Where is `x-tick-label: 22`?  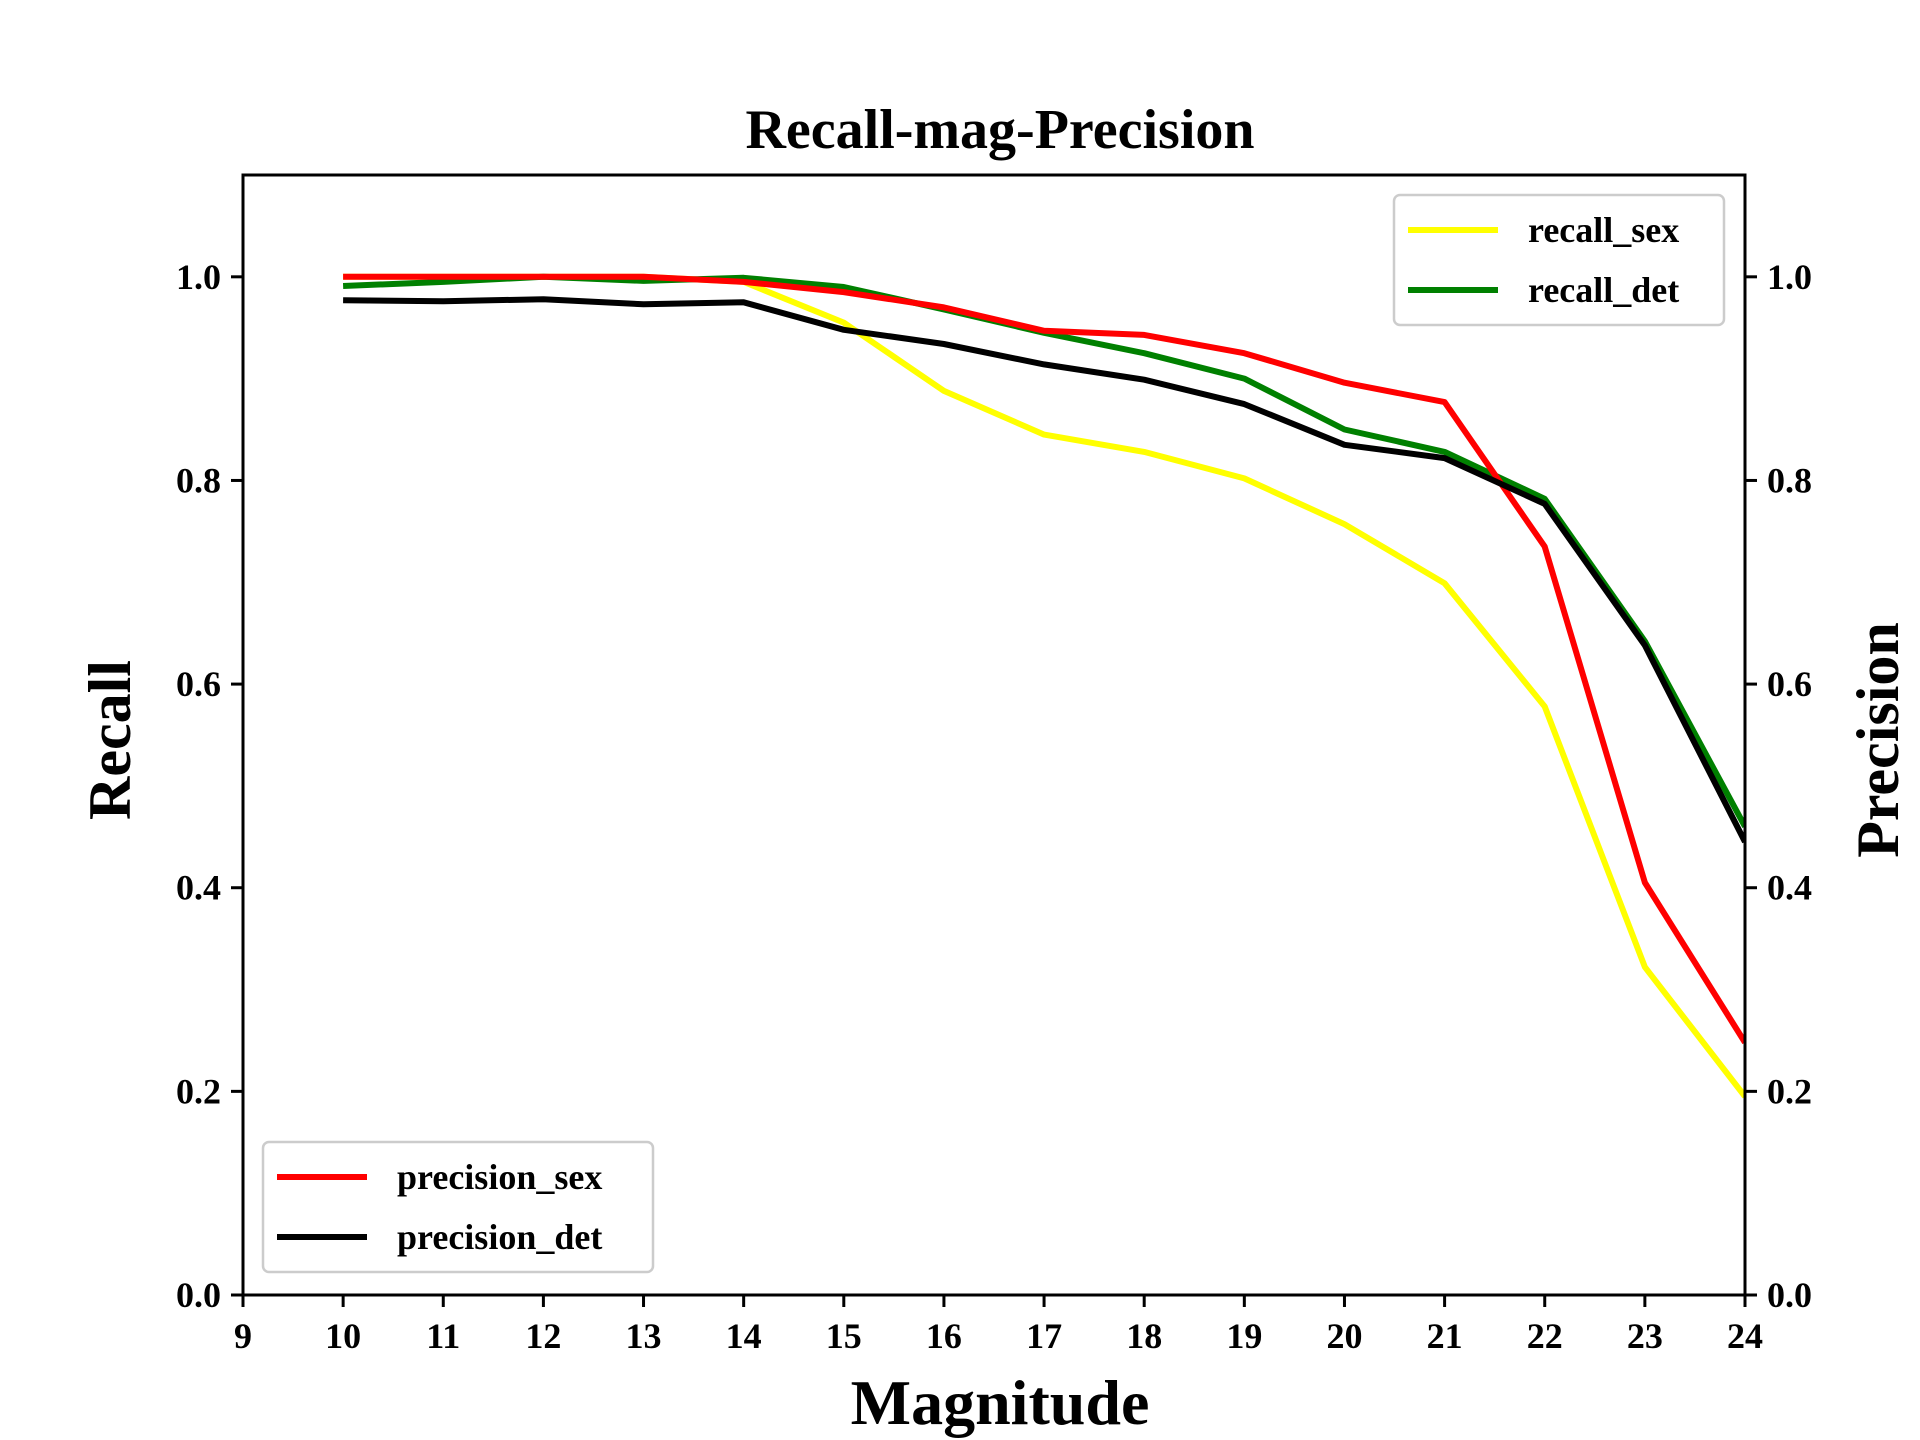 x-tick-label: 22 is located at coordinates (1545, 1336).